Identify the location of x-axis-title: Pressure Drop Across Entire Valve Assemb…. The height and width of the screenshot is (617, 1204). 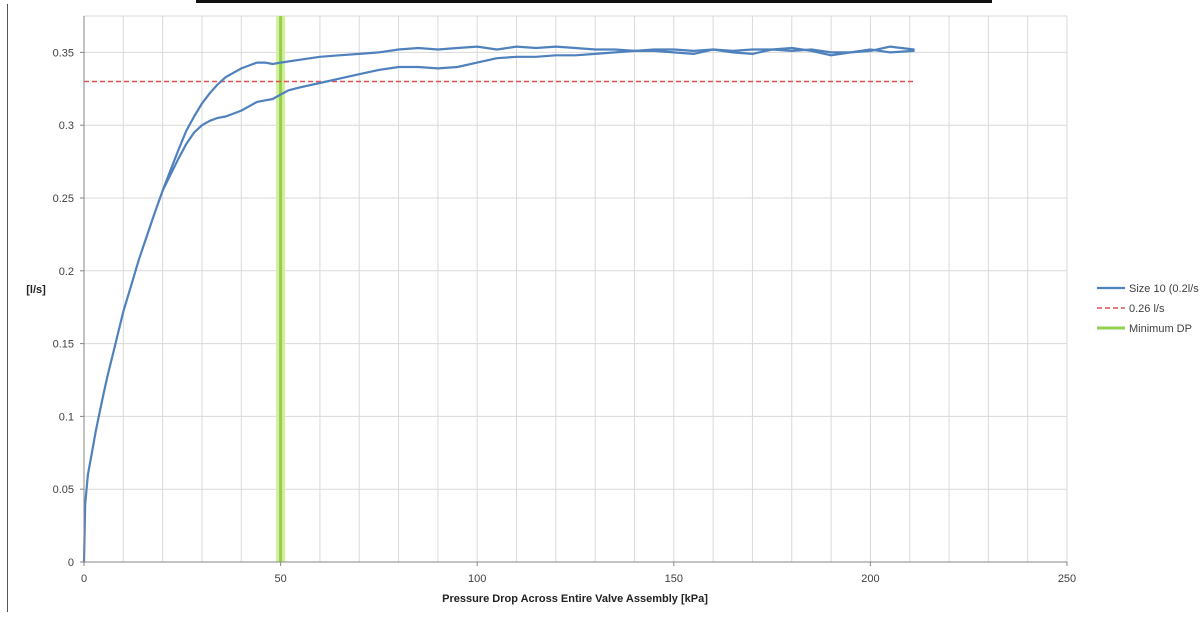
(575, 599).